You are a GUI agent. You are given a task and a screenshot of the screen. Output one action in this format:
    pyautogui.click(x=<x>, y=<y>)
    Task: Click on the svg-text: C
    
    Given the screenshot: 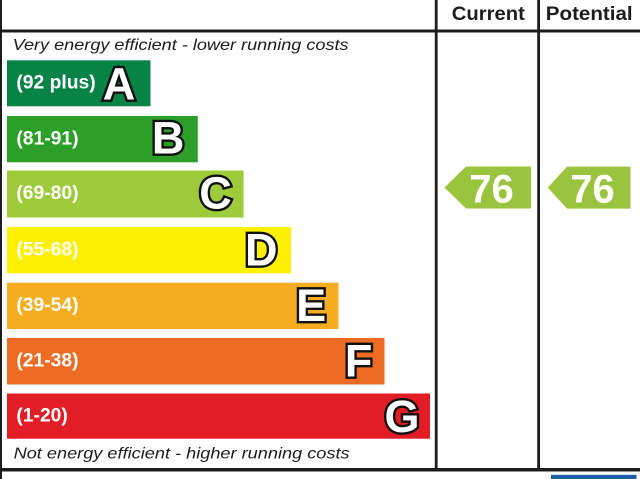 What is the action you would take?
    pyautogui.click(x=215, y=193)
    